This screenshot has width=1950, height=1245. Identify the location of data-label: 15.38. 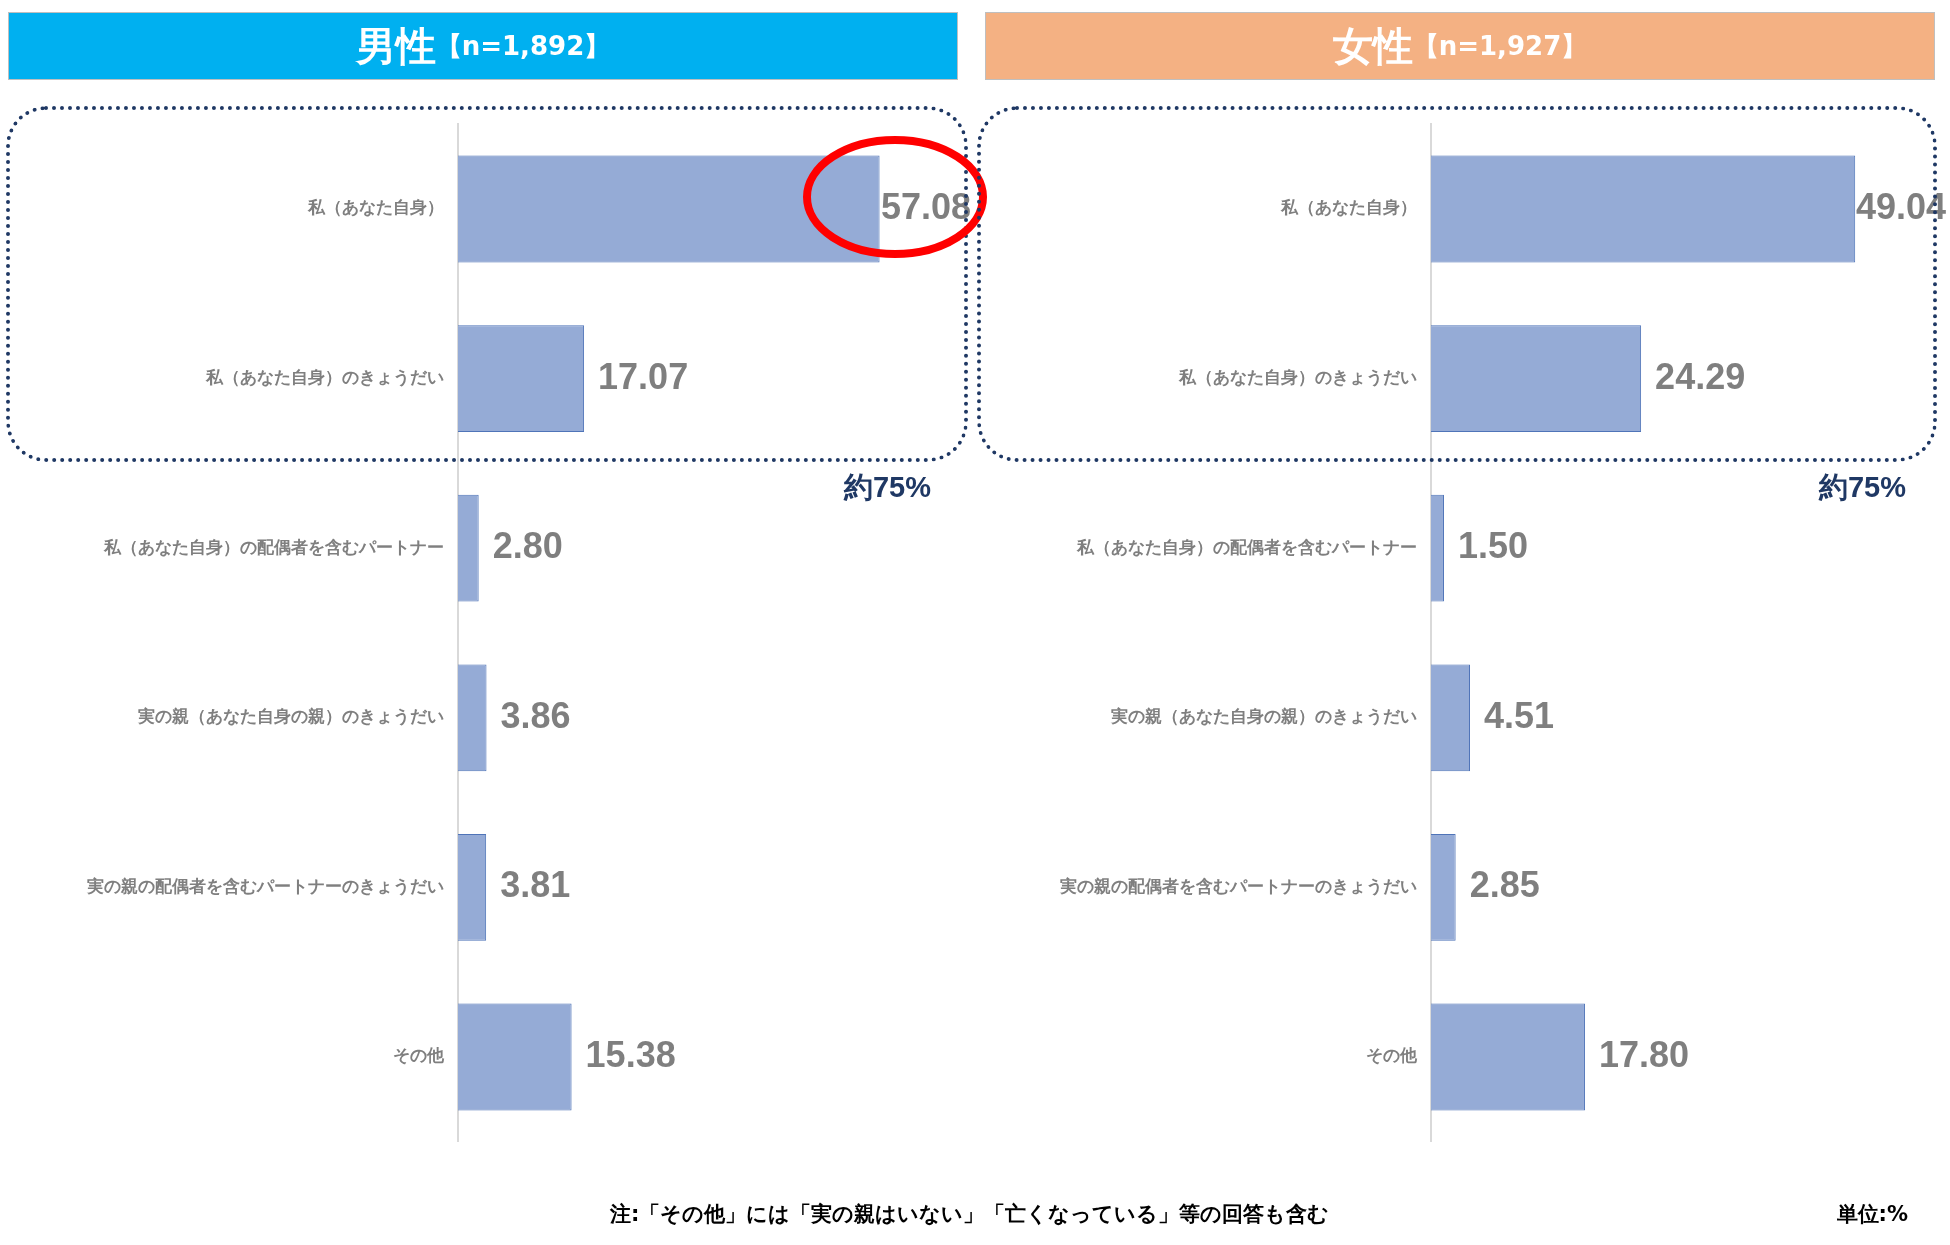
(630, 1054).